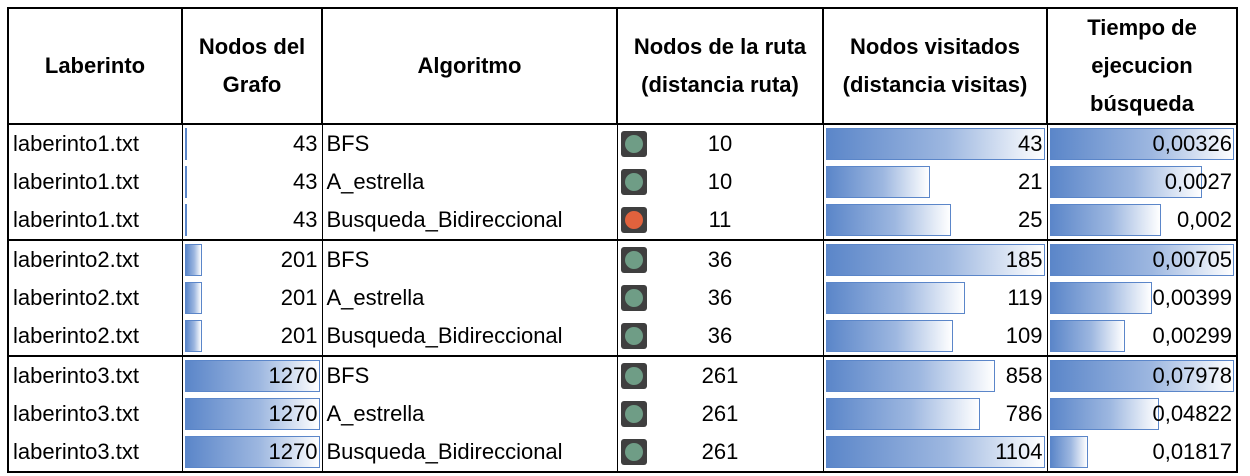 The image size is (1250, 476). Describe the element at coordinates (1142, 259) in the screenshot. I see `cell-tiempo: 0,00705` at that location.